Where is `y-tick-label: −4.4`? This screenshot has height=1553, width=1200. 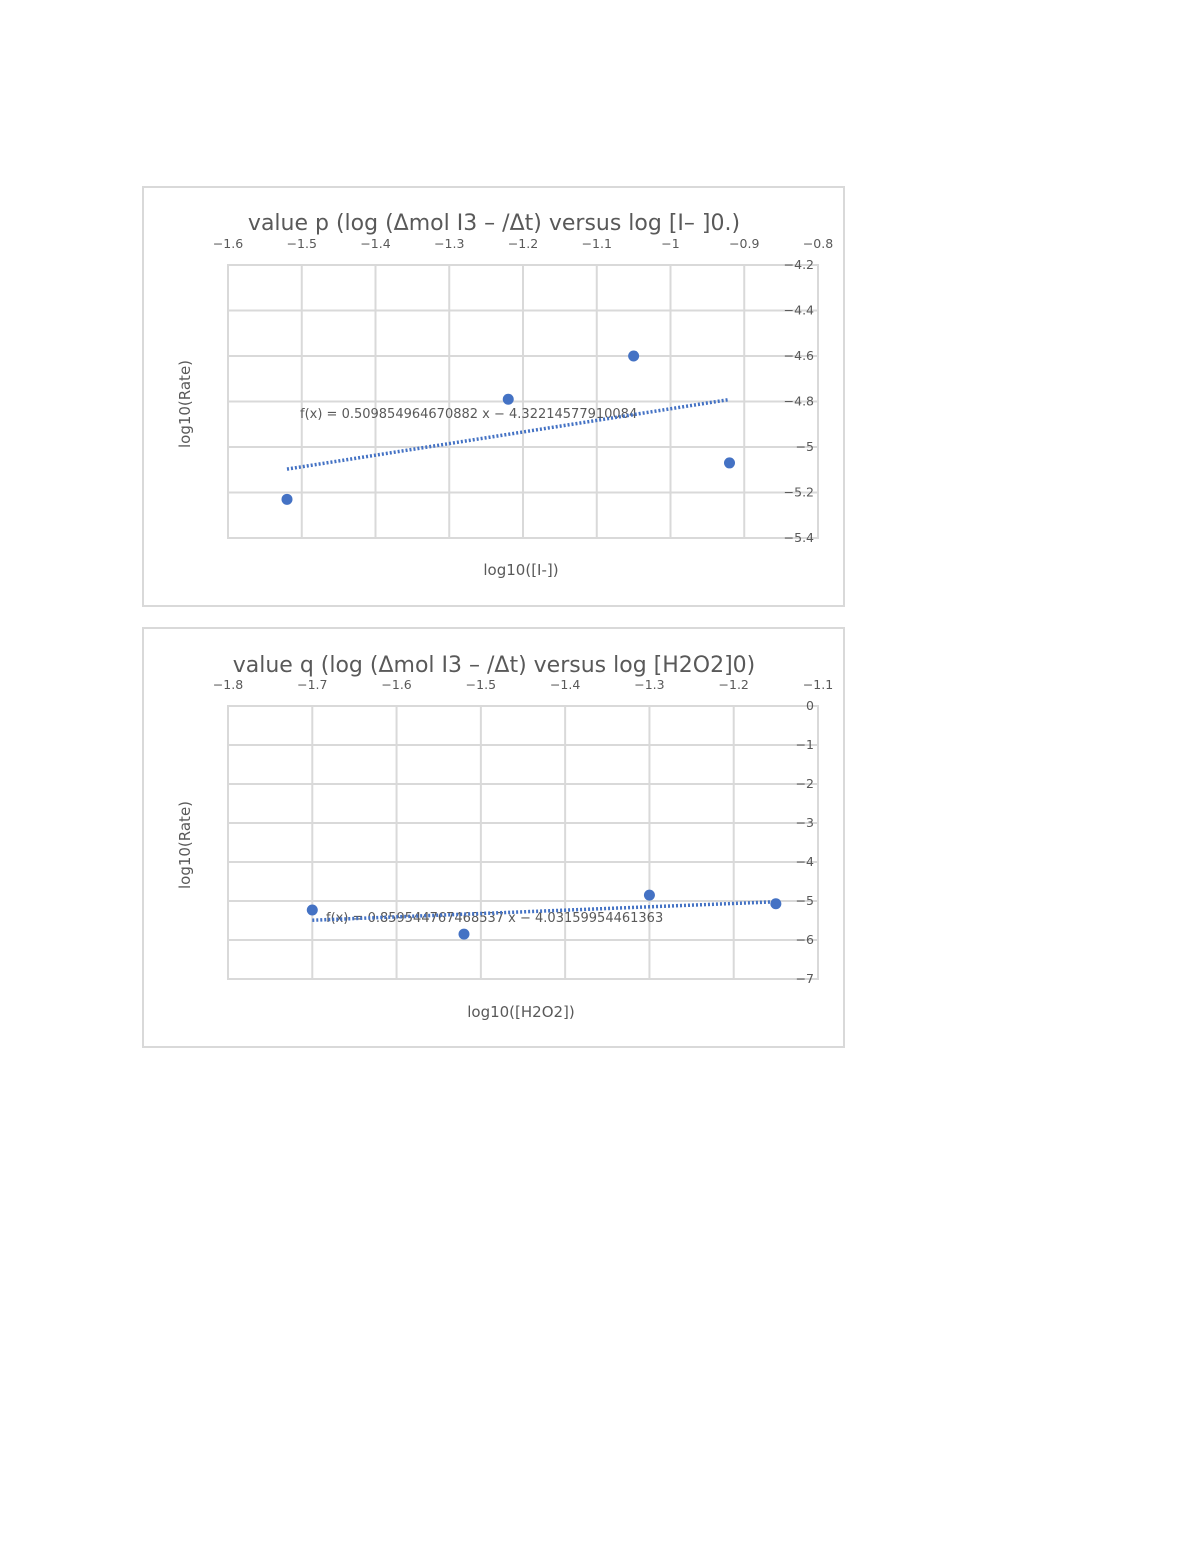
y-tick-label: −4.4 is located at coordinates (799, 310).